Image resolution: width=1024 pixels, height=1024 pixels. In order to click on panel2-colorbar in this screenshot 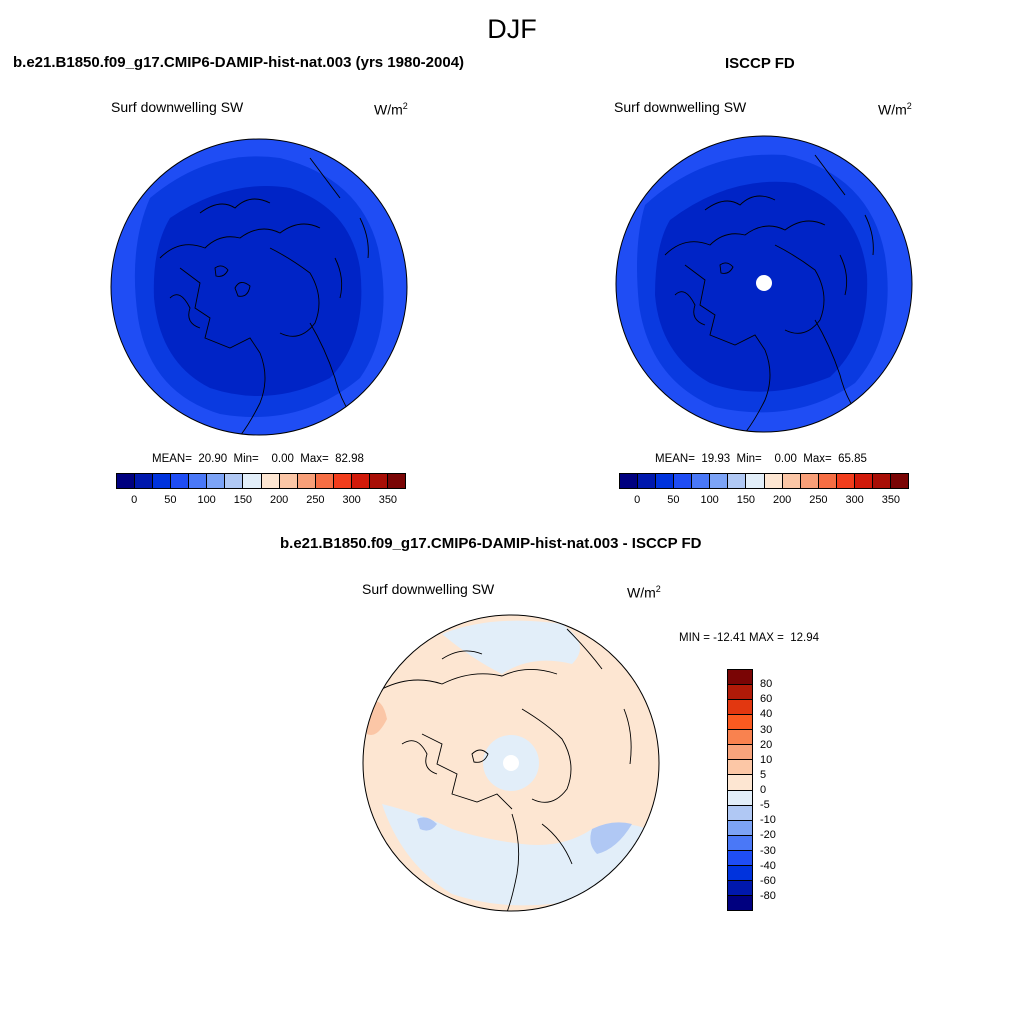, I will do `click(764, 481)`.